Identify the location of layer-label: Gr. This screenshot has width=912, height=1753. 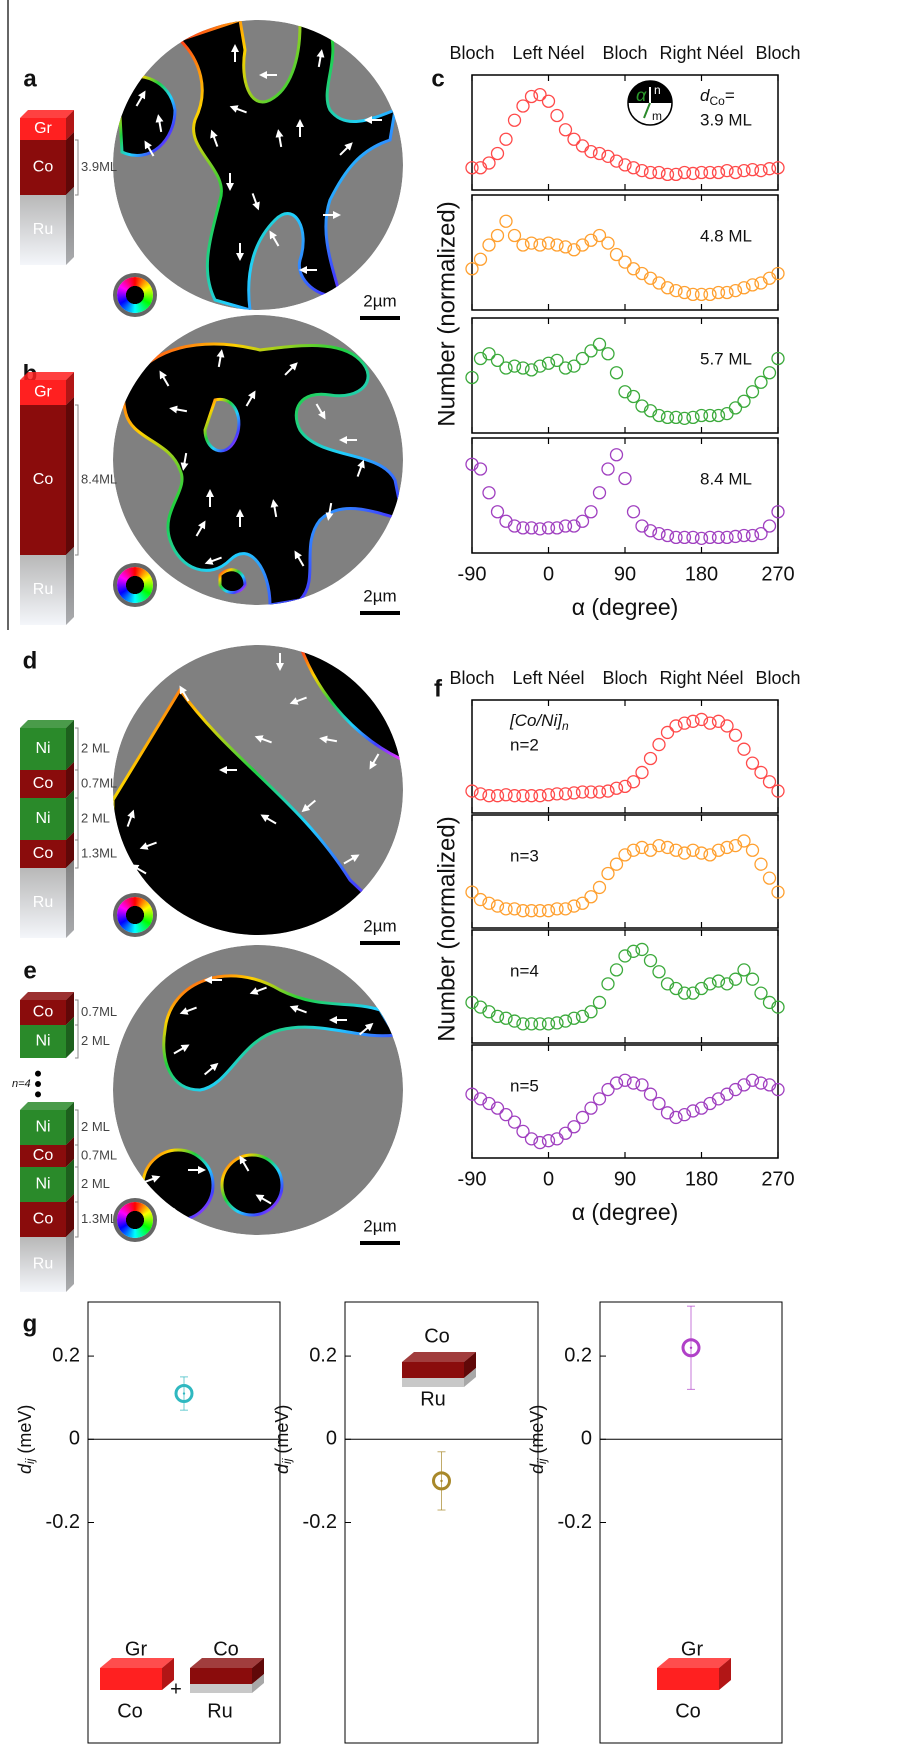
(43, 392).